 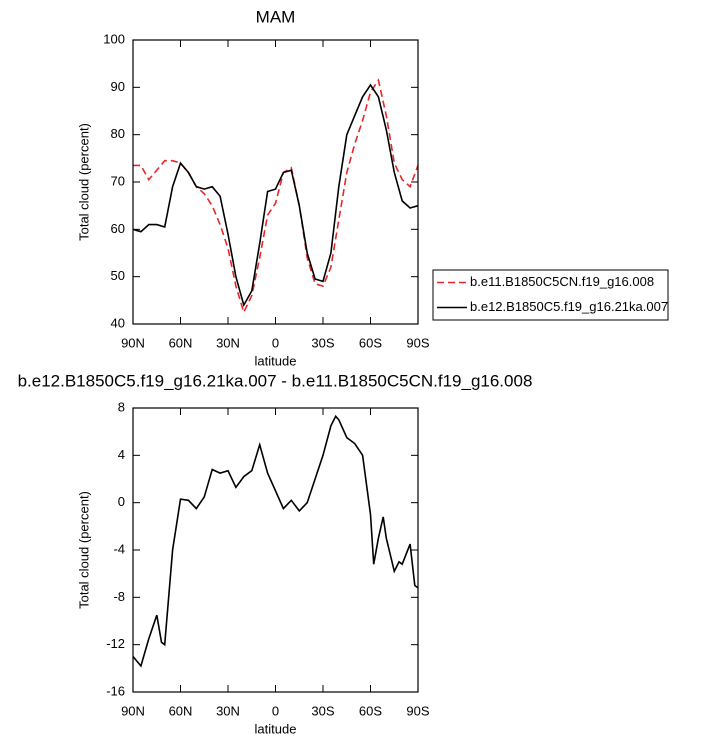 What do you see at coordinates (118, 133) in the screenshot?
I see `y-tick-label: 80` at bounding box center [118, 133].